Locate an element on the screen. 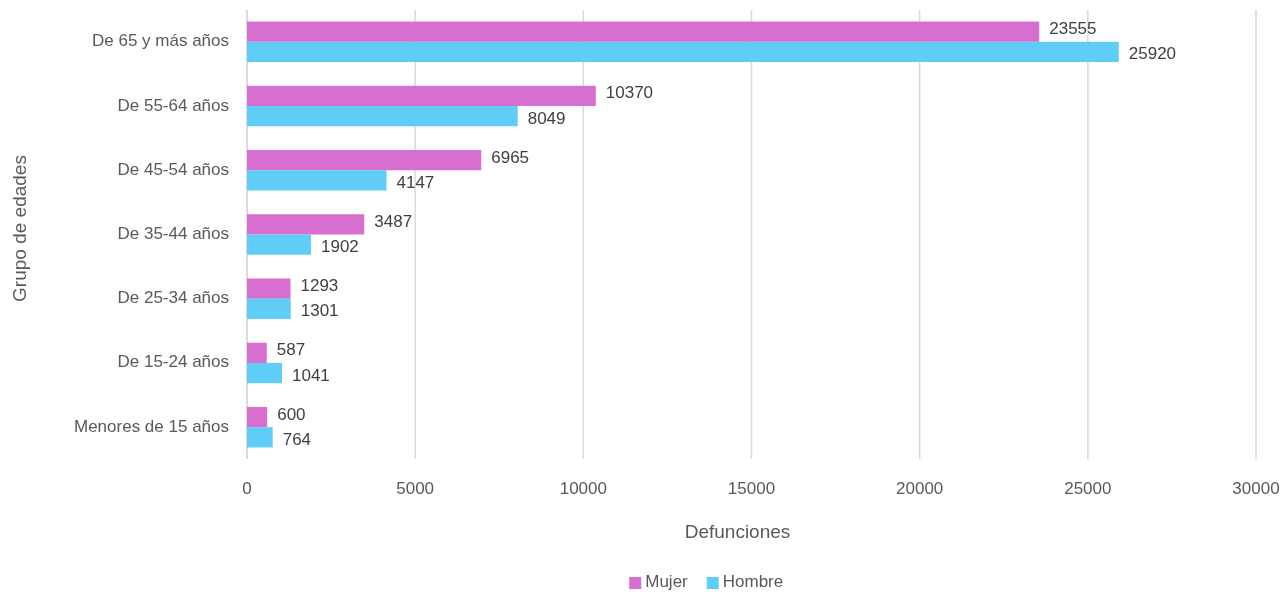  y-axis-title: Grupo de edades is located at coordinates (19, 228).